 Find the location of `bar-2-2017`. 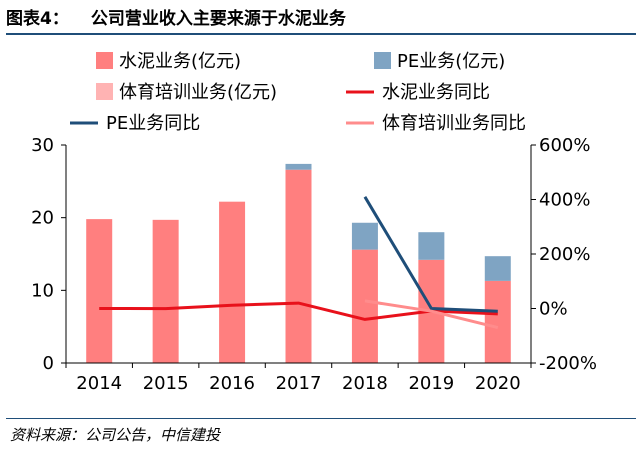

bar-2-2017 is located at coordinates (298, 166).